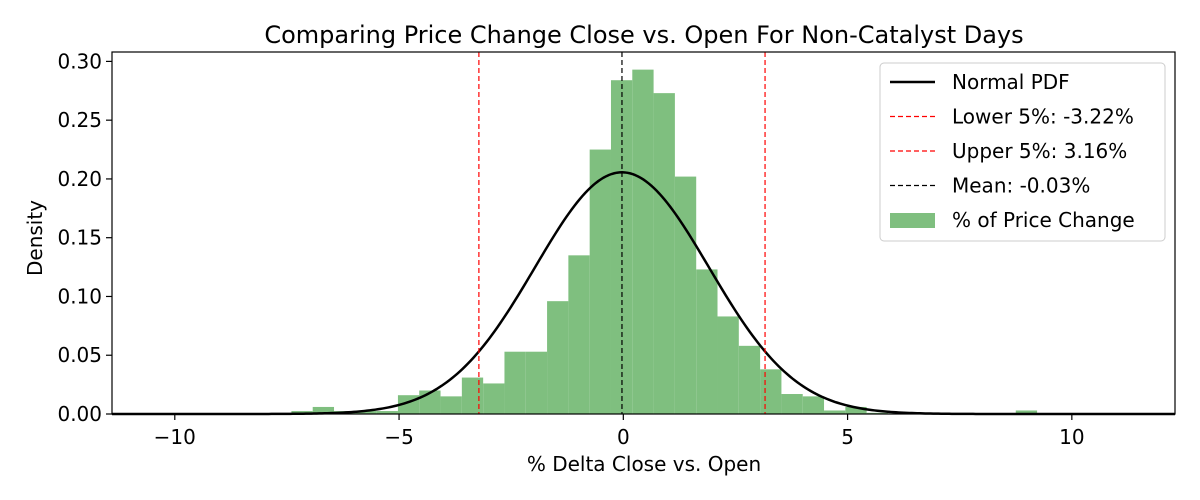 Image resolution: width=1200 pixels, height=500 pixels. Describe the element at coordinates (1071, 437) in the screenshot. I see `x-tick-label: 10` at that location.